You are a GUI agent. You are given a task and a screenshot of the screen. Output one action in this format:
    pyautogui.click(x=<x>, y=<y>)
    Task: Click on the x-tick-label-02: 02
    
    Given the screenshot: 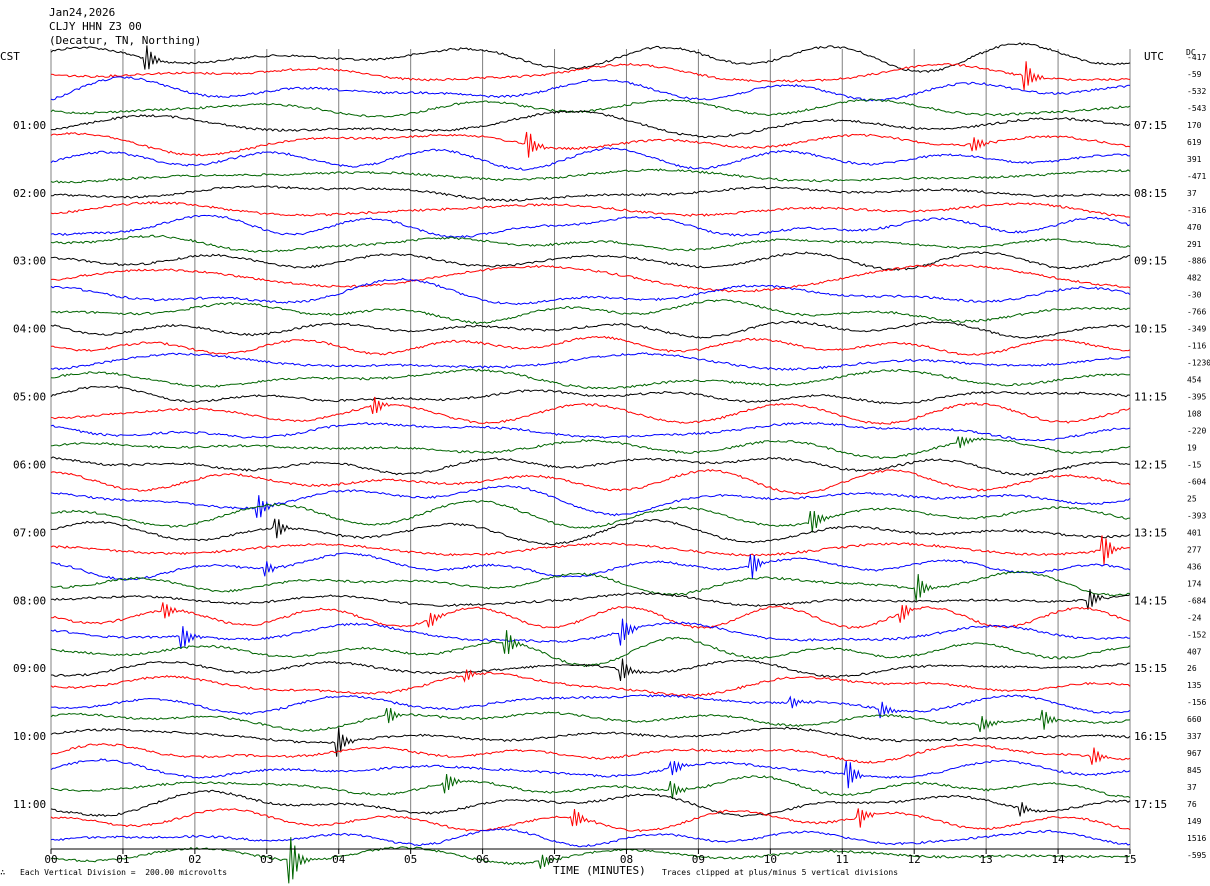 What is the action you would take?
    pyautogui.click(x=194, y=859)
    